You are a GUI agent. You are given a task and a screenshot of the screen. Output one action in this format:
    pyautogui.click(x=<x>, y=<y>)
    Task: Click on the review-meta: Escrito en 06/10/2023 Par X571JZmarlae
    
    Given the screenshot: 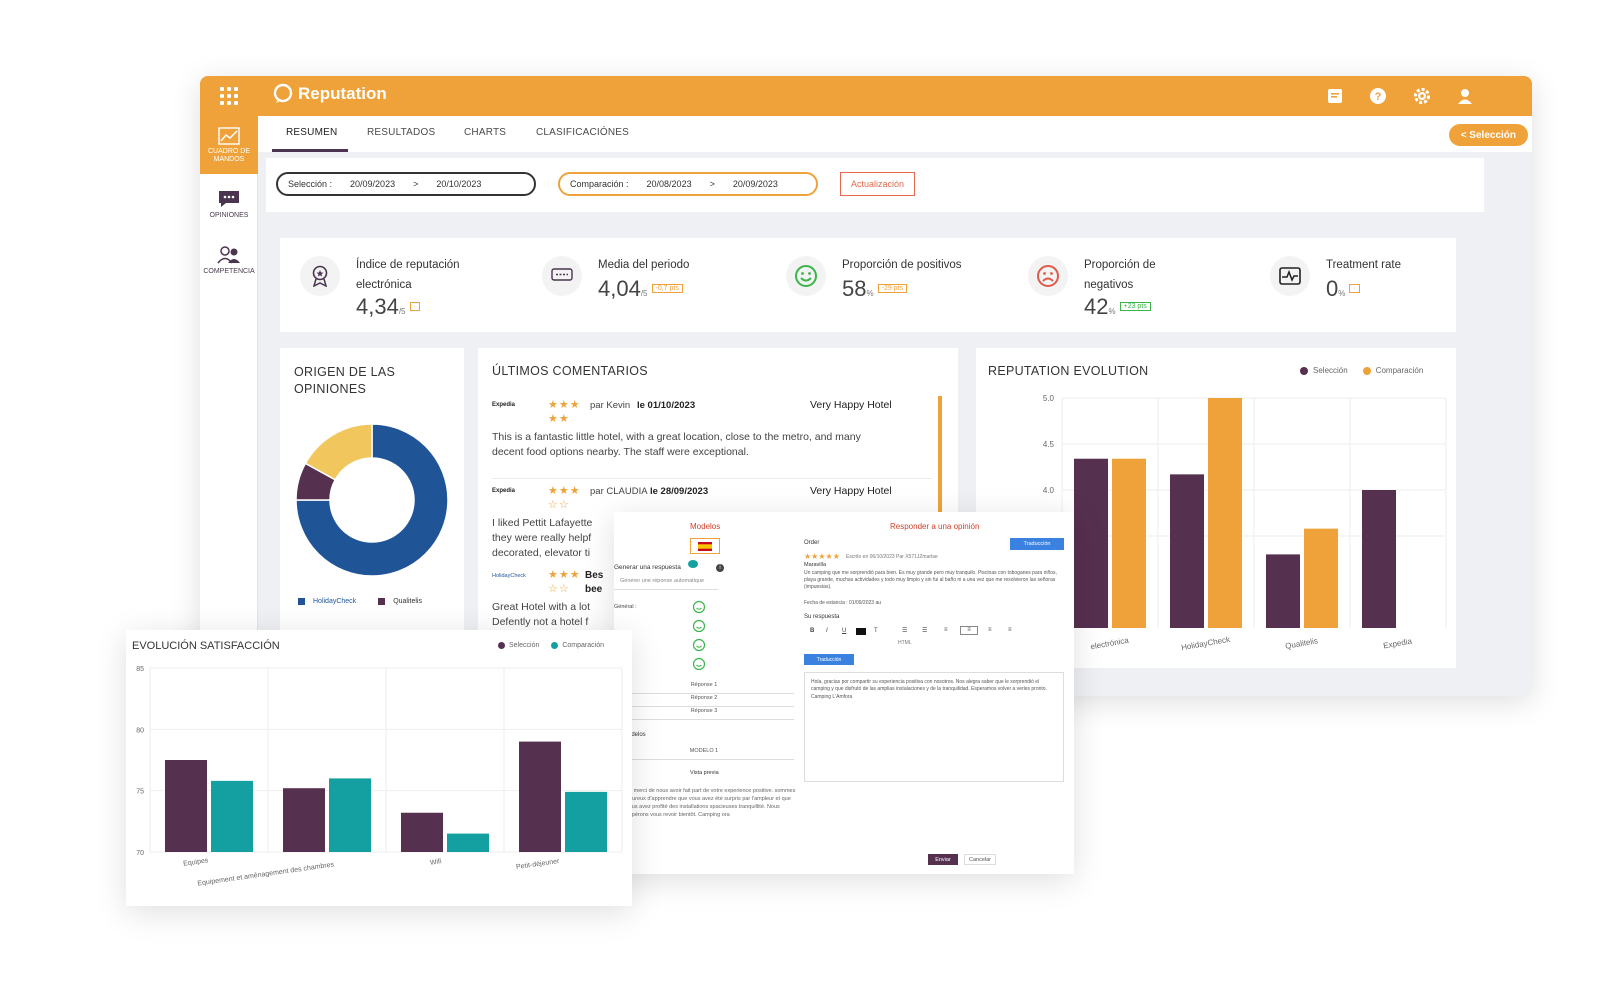 What is the action you would take?
    pyautogui.click(x=892, y=557)
    